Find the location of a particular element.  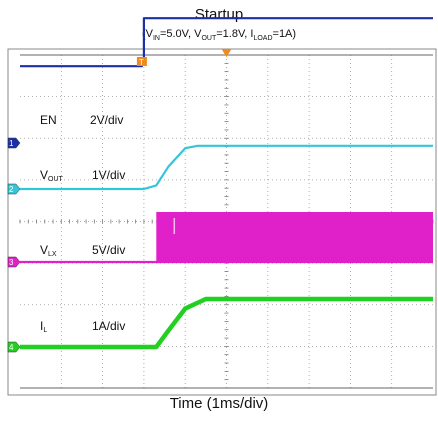

vlx-scale: 5V/div is located at coordinates (108, 250).